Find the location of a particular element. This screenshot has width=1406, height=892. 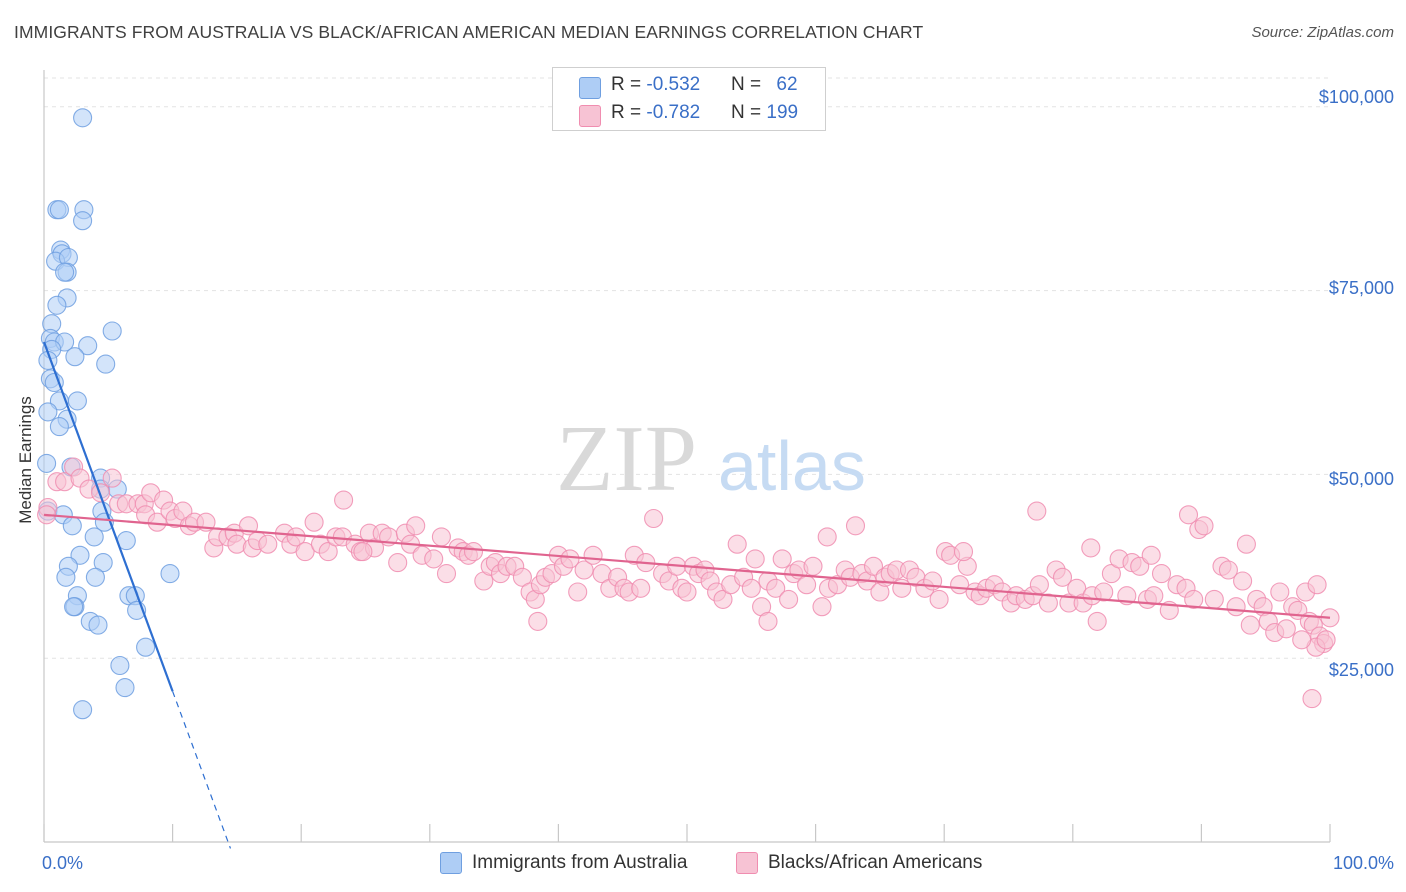

legend-n-value: 62 is located at coordinates (787, 84).